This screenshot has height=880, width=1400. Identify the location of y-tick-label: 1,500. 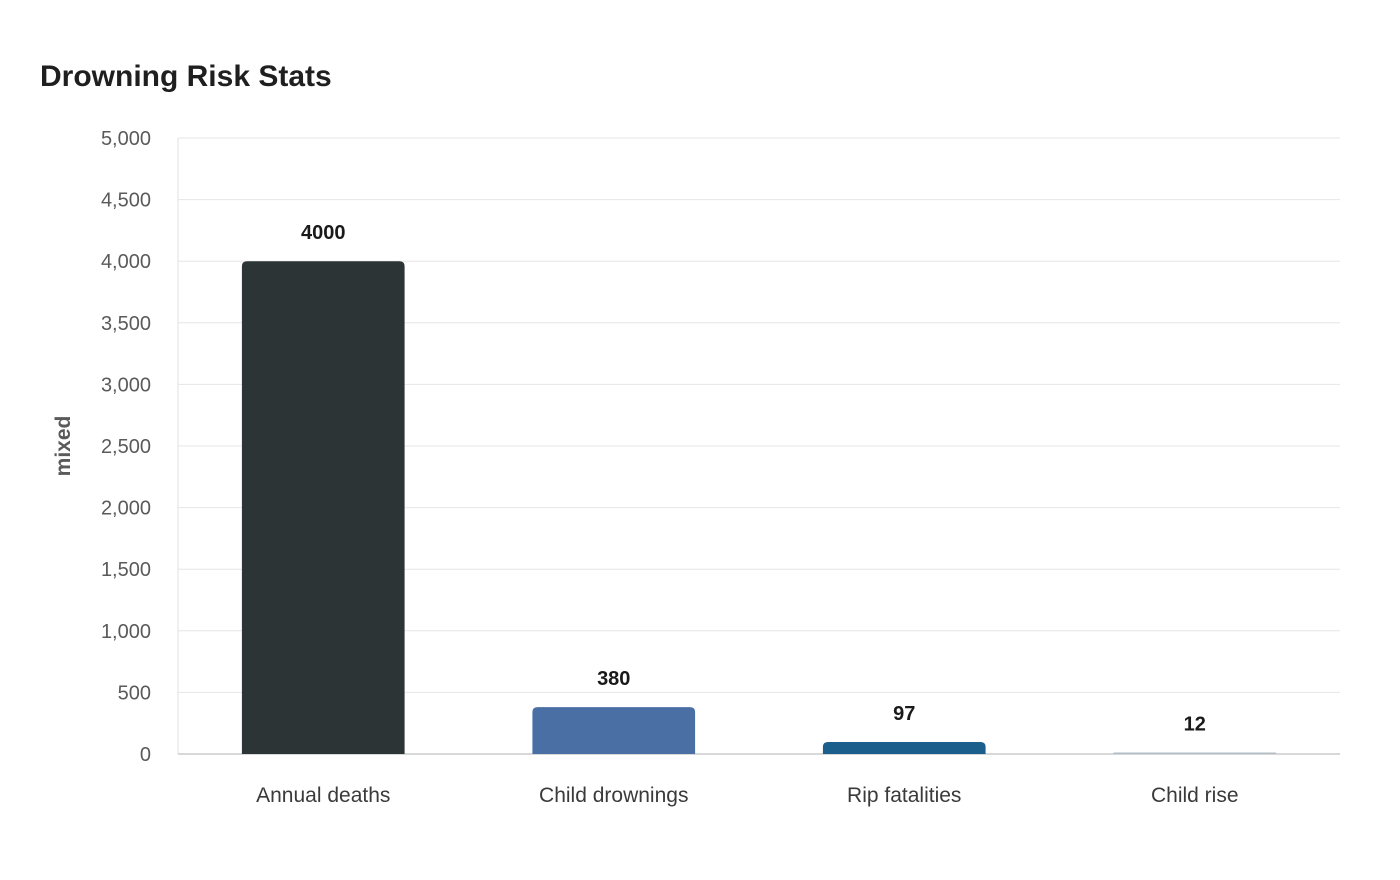
(126, 570).